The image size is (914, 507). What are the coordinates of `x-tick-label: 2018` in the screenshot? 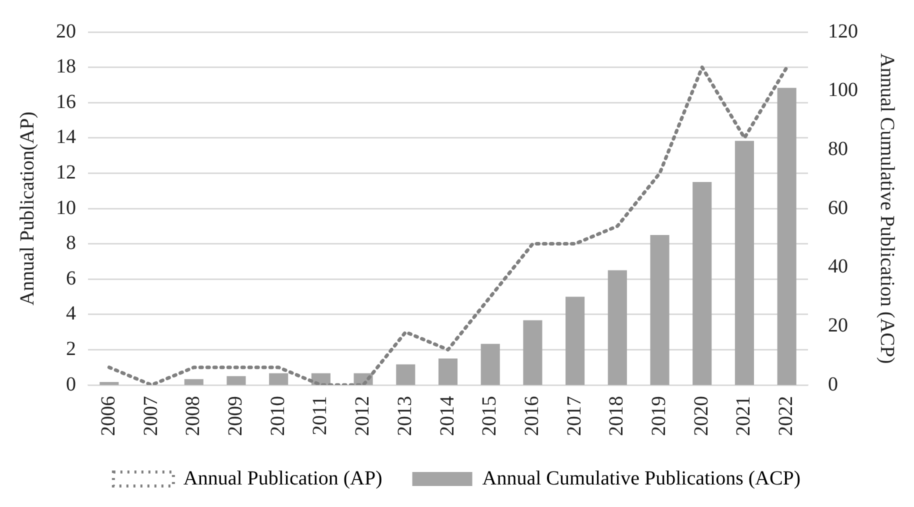 It's located at (617, 416).